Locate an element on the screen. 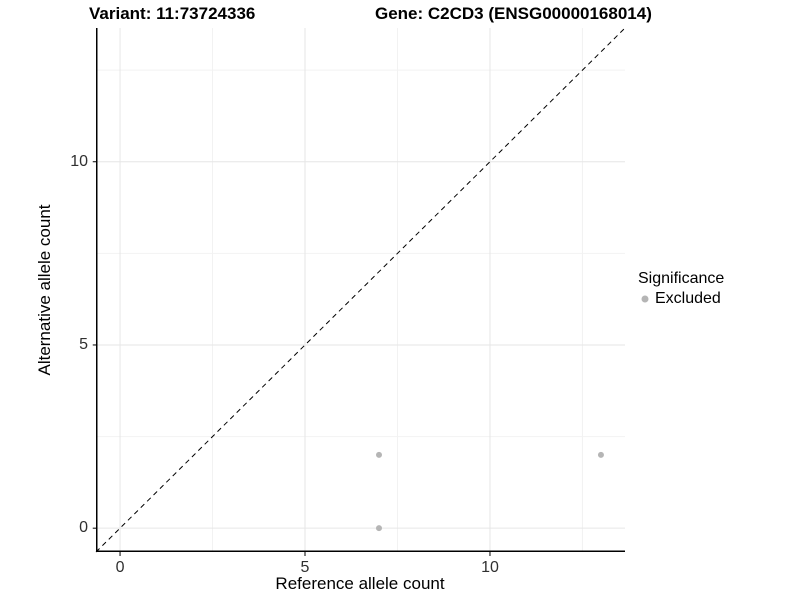 This screenshot has width=800, height=600. x-axis-title: Reference allele count is located at coordinates (360, 583).